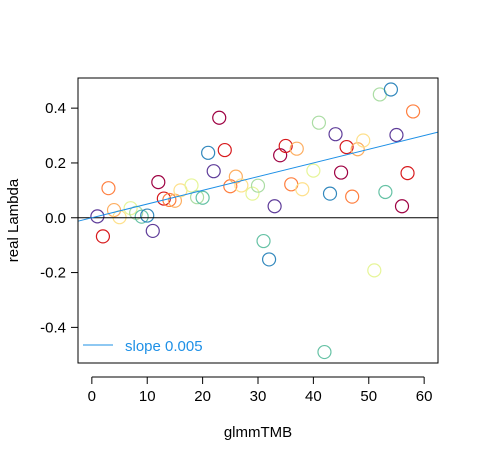  I want to click on y-axis: -0.4 -0.2 0.0 0.2 0.4, so click(59, 218).